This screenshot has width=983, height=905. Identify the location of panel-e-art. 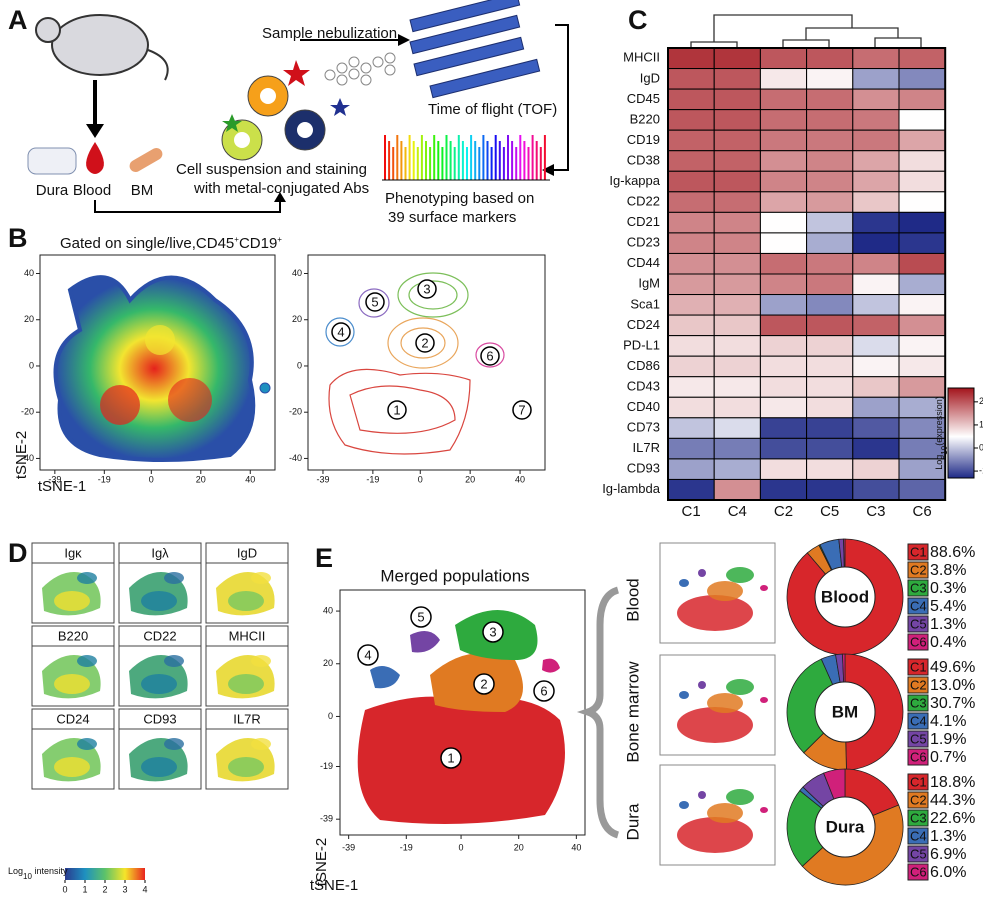
(479, 712).